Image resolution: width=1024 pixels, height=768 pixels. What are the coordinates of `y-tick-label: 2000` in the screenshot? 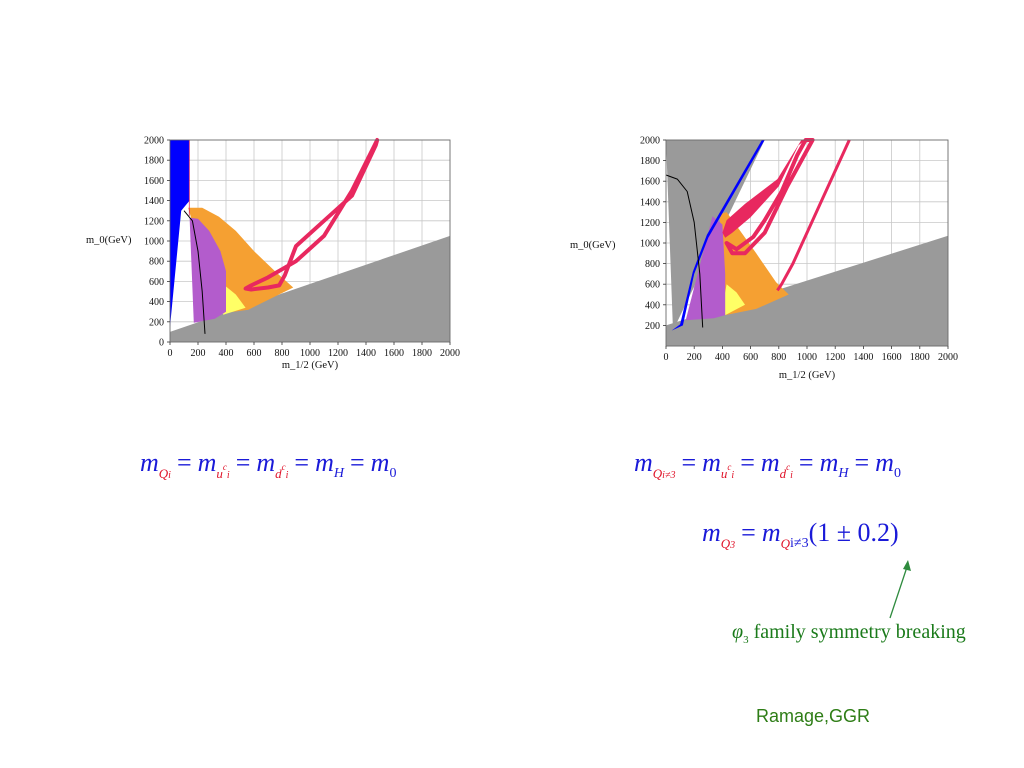 It's located at (650, 141).